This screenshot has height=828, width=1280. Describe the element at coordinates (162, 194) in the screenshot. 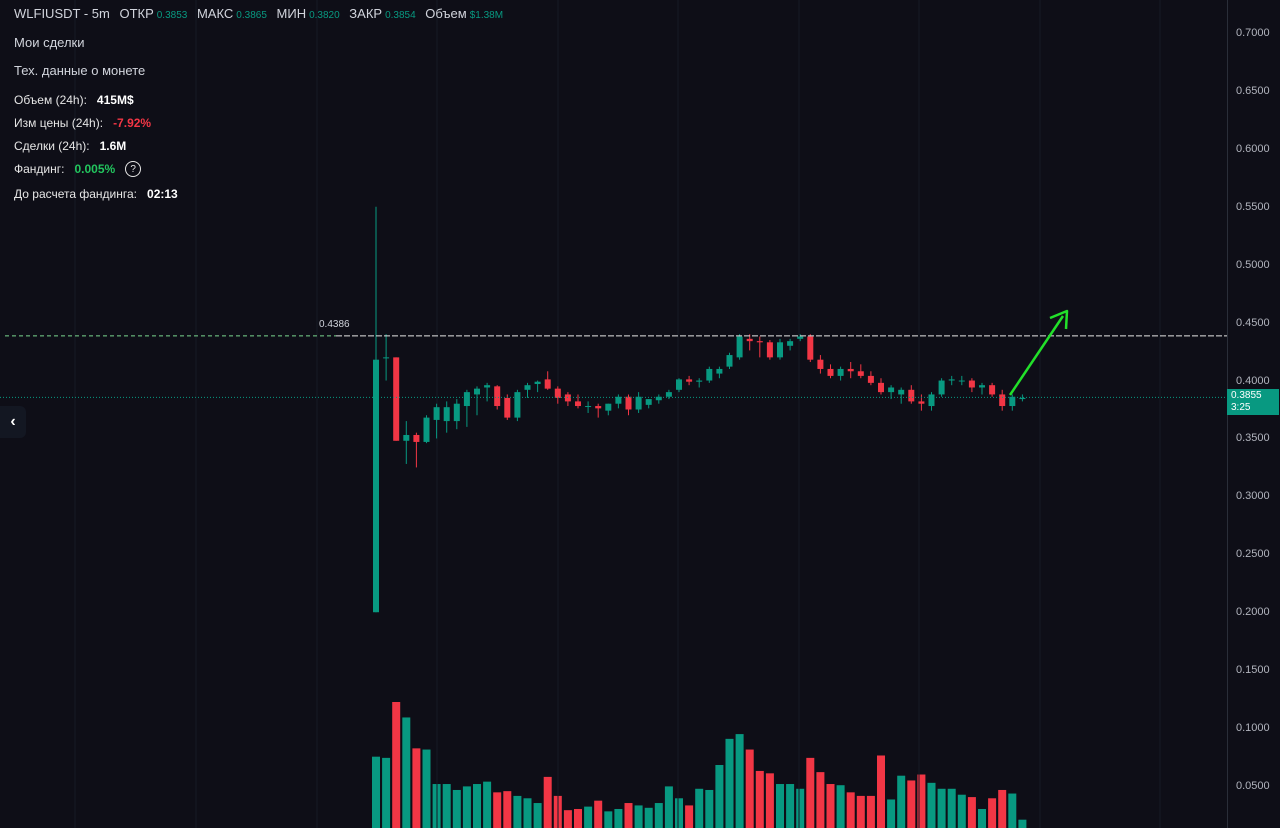

I see `stat-countdown-value: 02:13` at that location.